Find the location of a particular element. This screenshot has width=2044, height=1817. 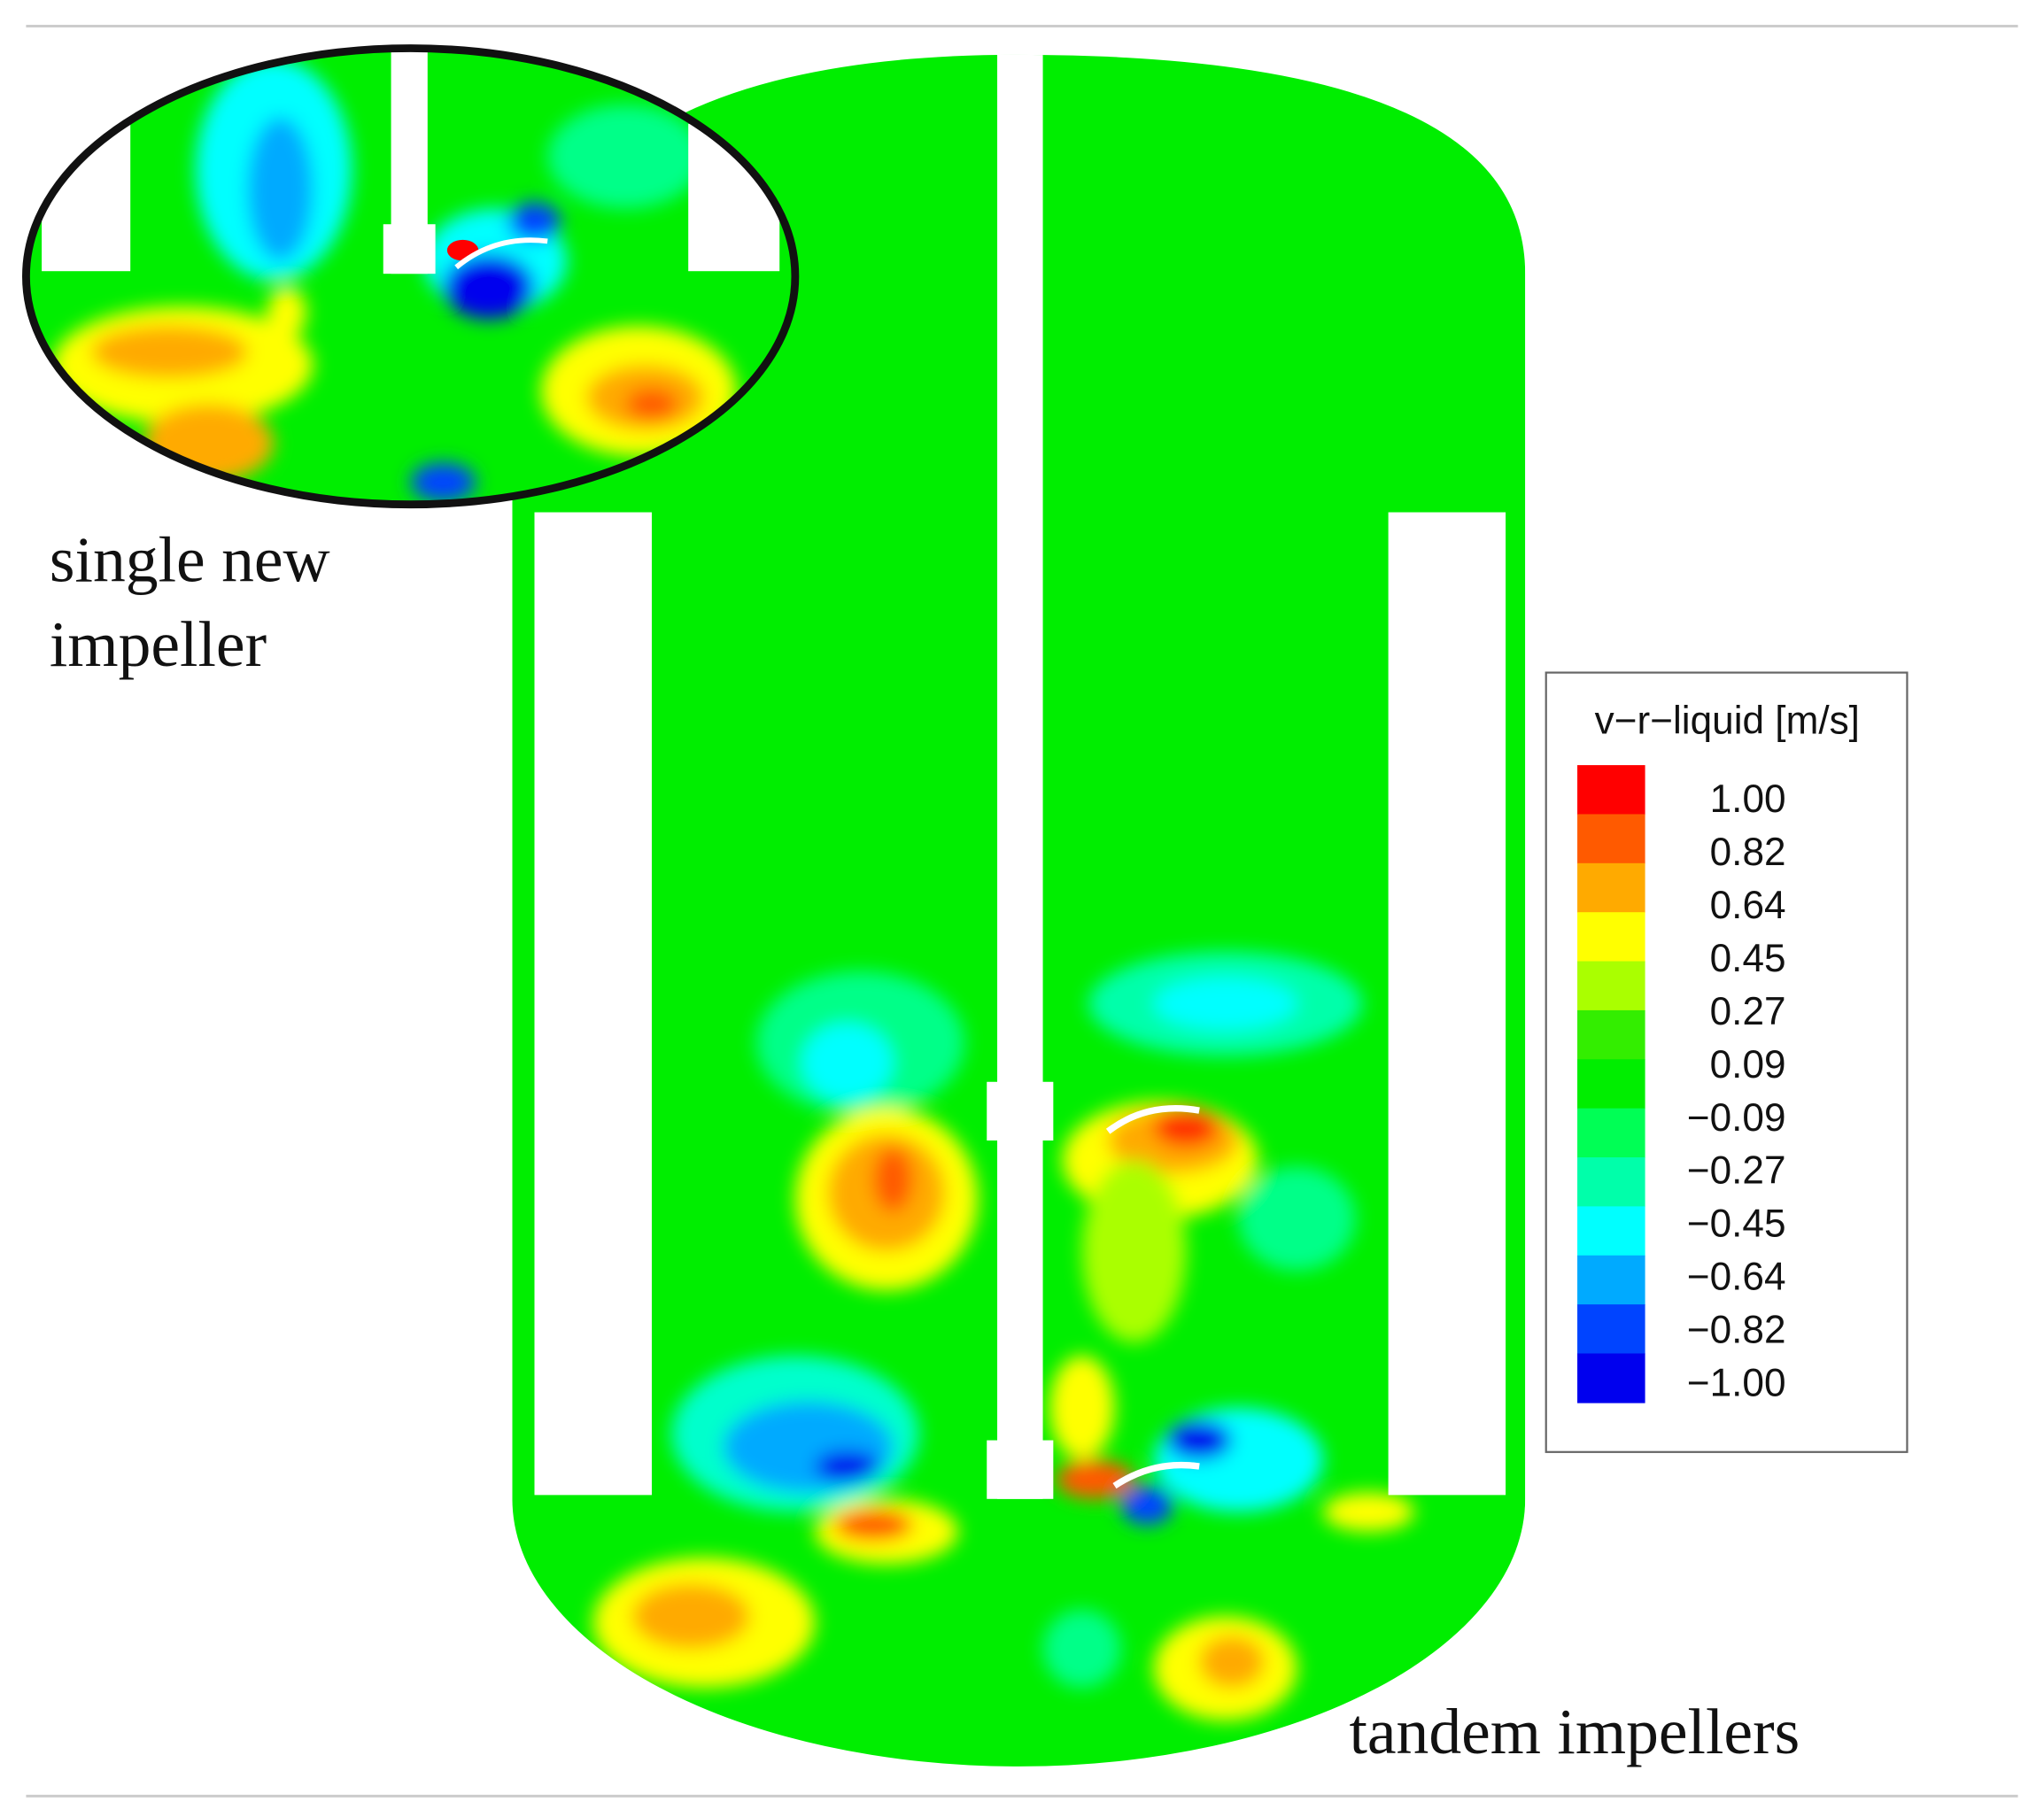

legend-label: 0.45 is located at coordinates (1748, 958).